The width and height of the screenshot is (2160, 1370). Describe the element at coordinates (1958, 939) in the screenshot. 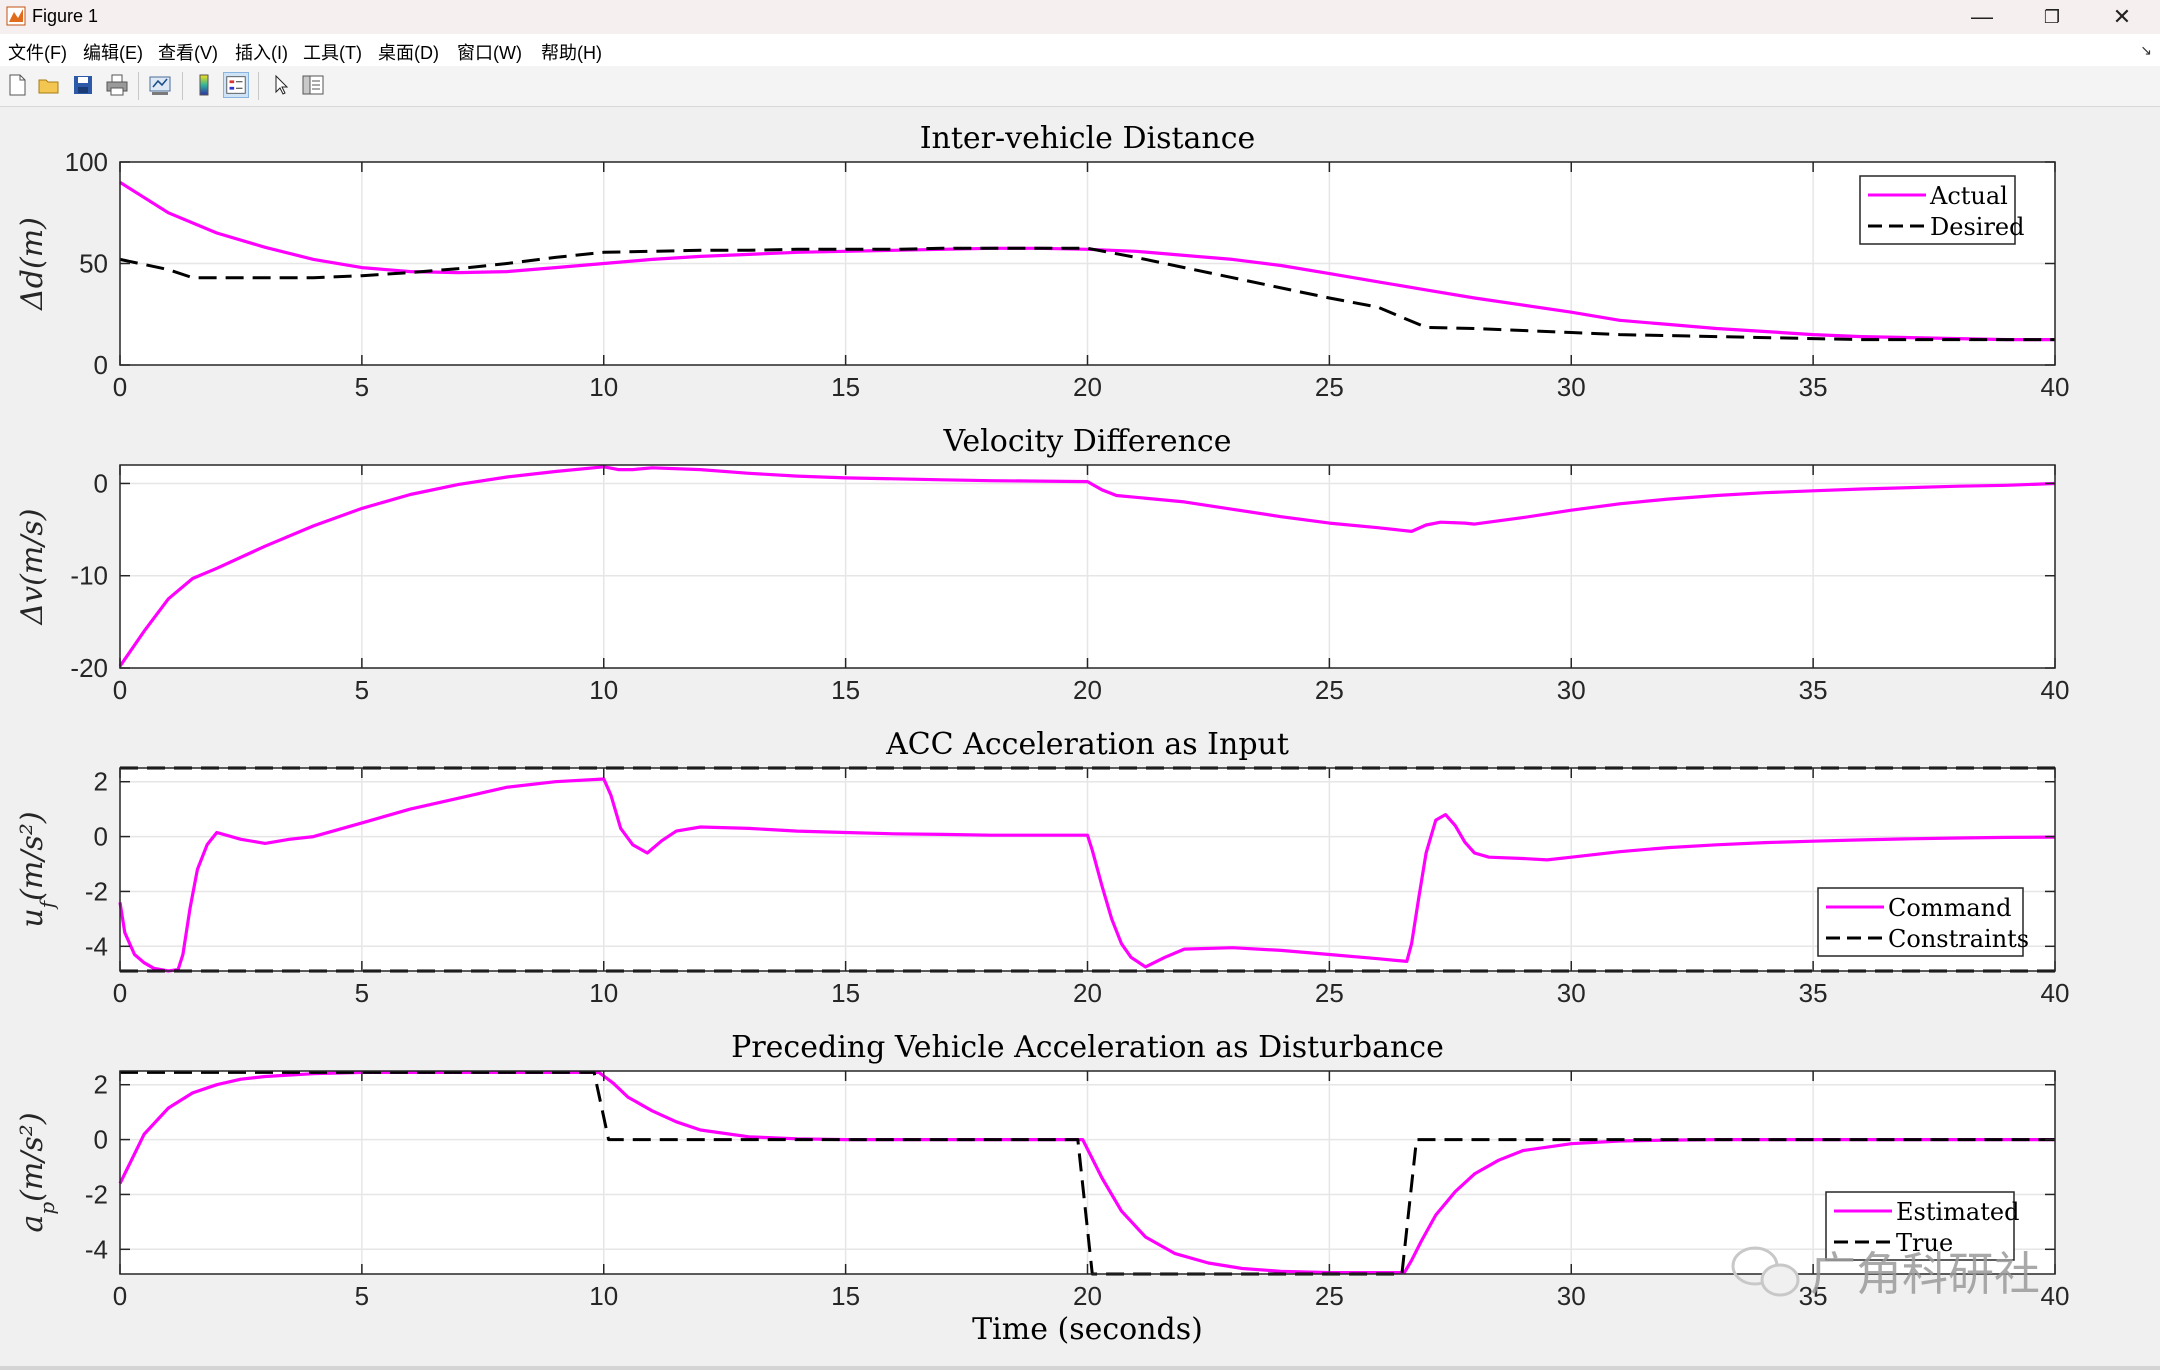

I see `legend-entry: Constraints` at that location.